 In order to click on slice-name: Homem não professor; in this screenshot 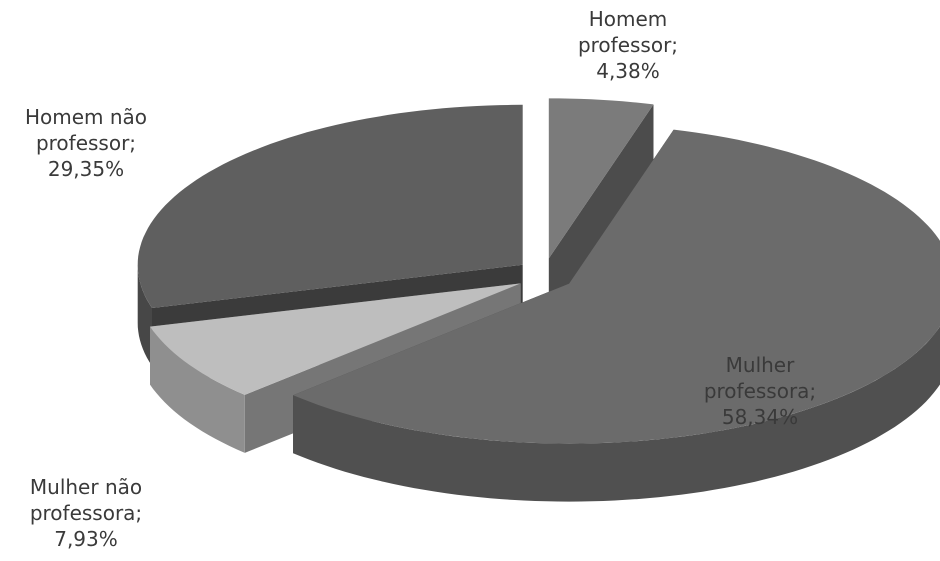, I will do `click(86, 130)`.